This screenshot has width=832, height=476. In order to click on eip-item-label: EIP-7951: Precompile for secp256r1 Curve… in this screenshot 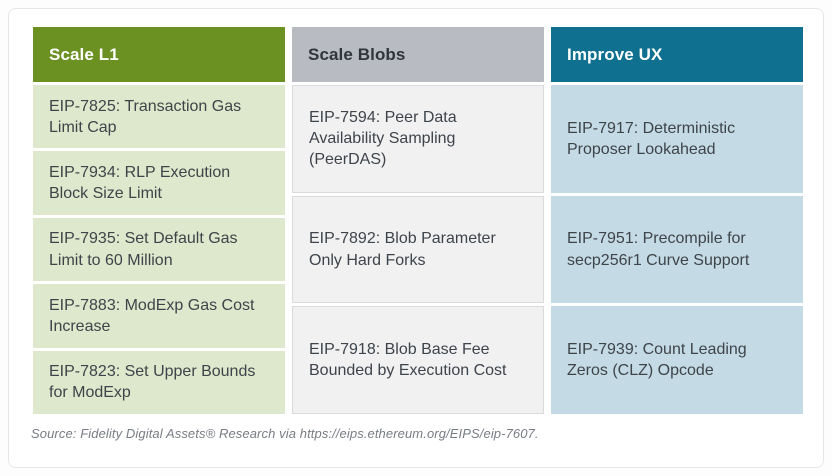, I will do `click(658, 249)`.